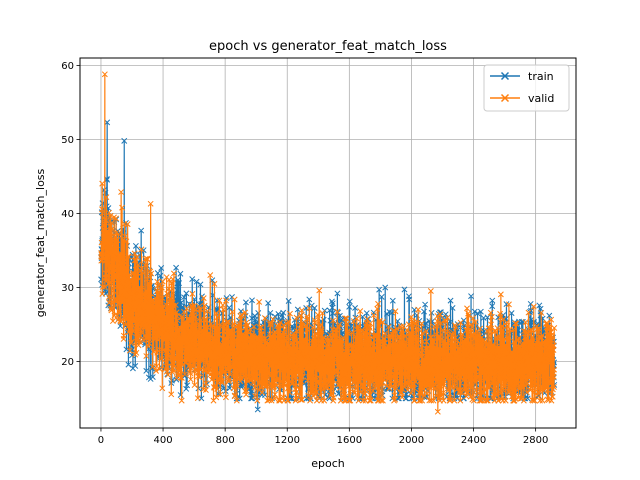 The height and width of the screenshot is (480, 640). What do you see at coordinates (163, 440) in the screenshot?
I see `x-tick-label: 400` at bounding box center [163, 440].